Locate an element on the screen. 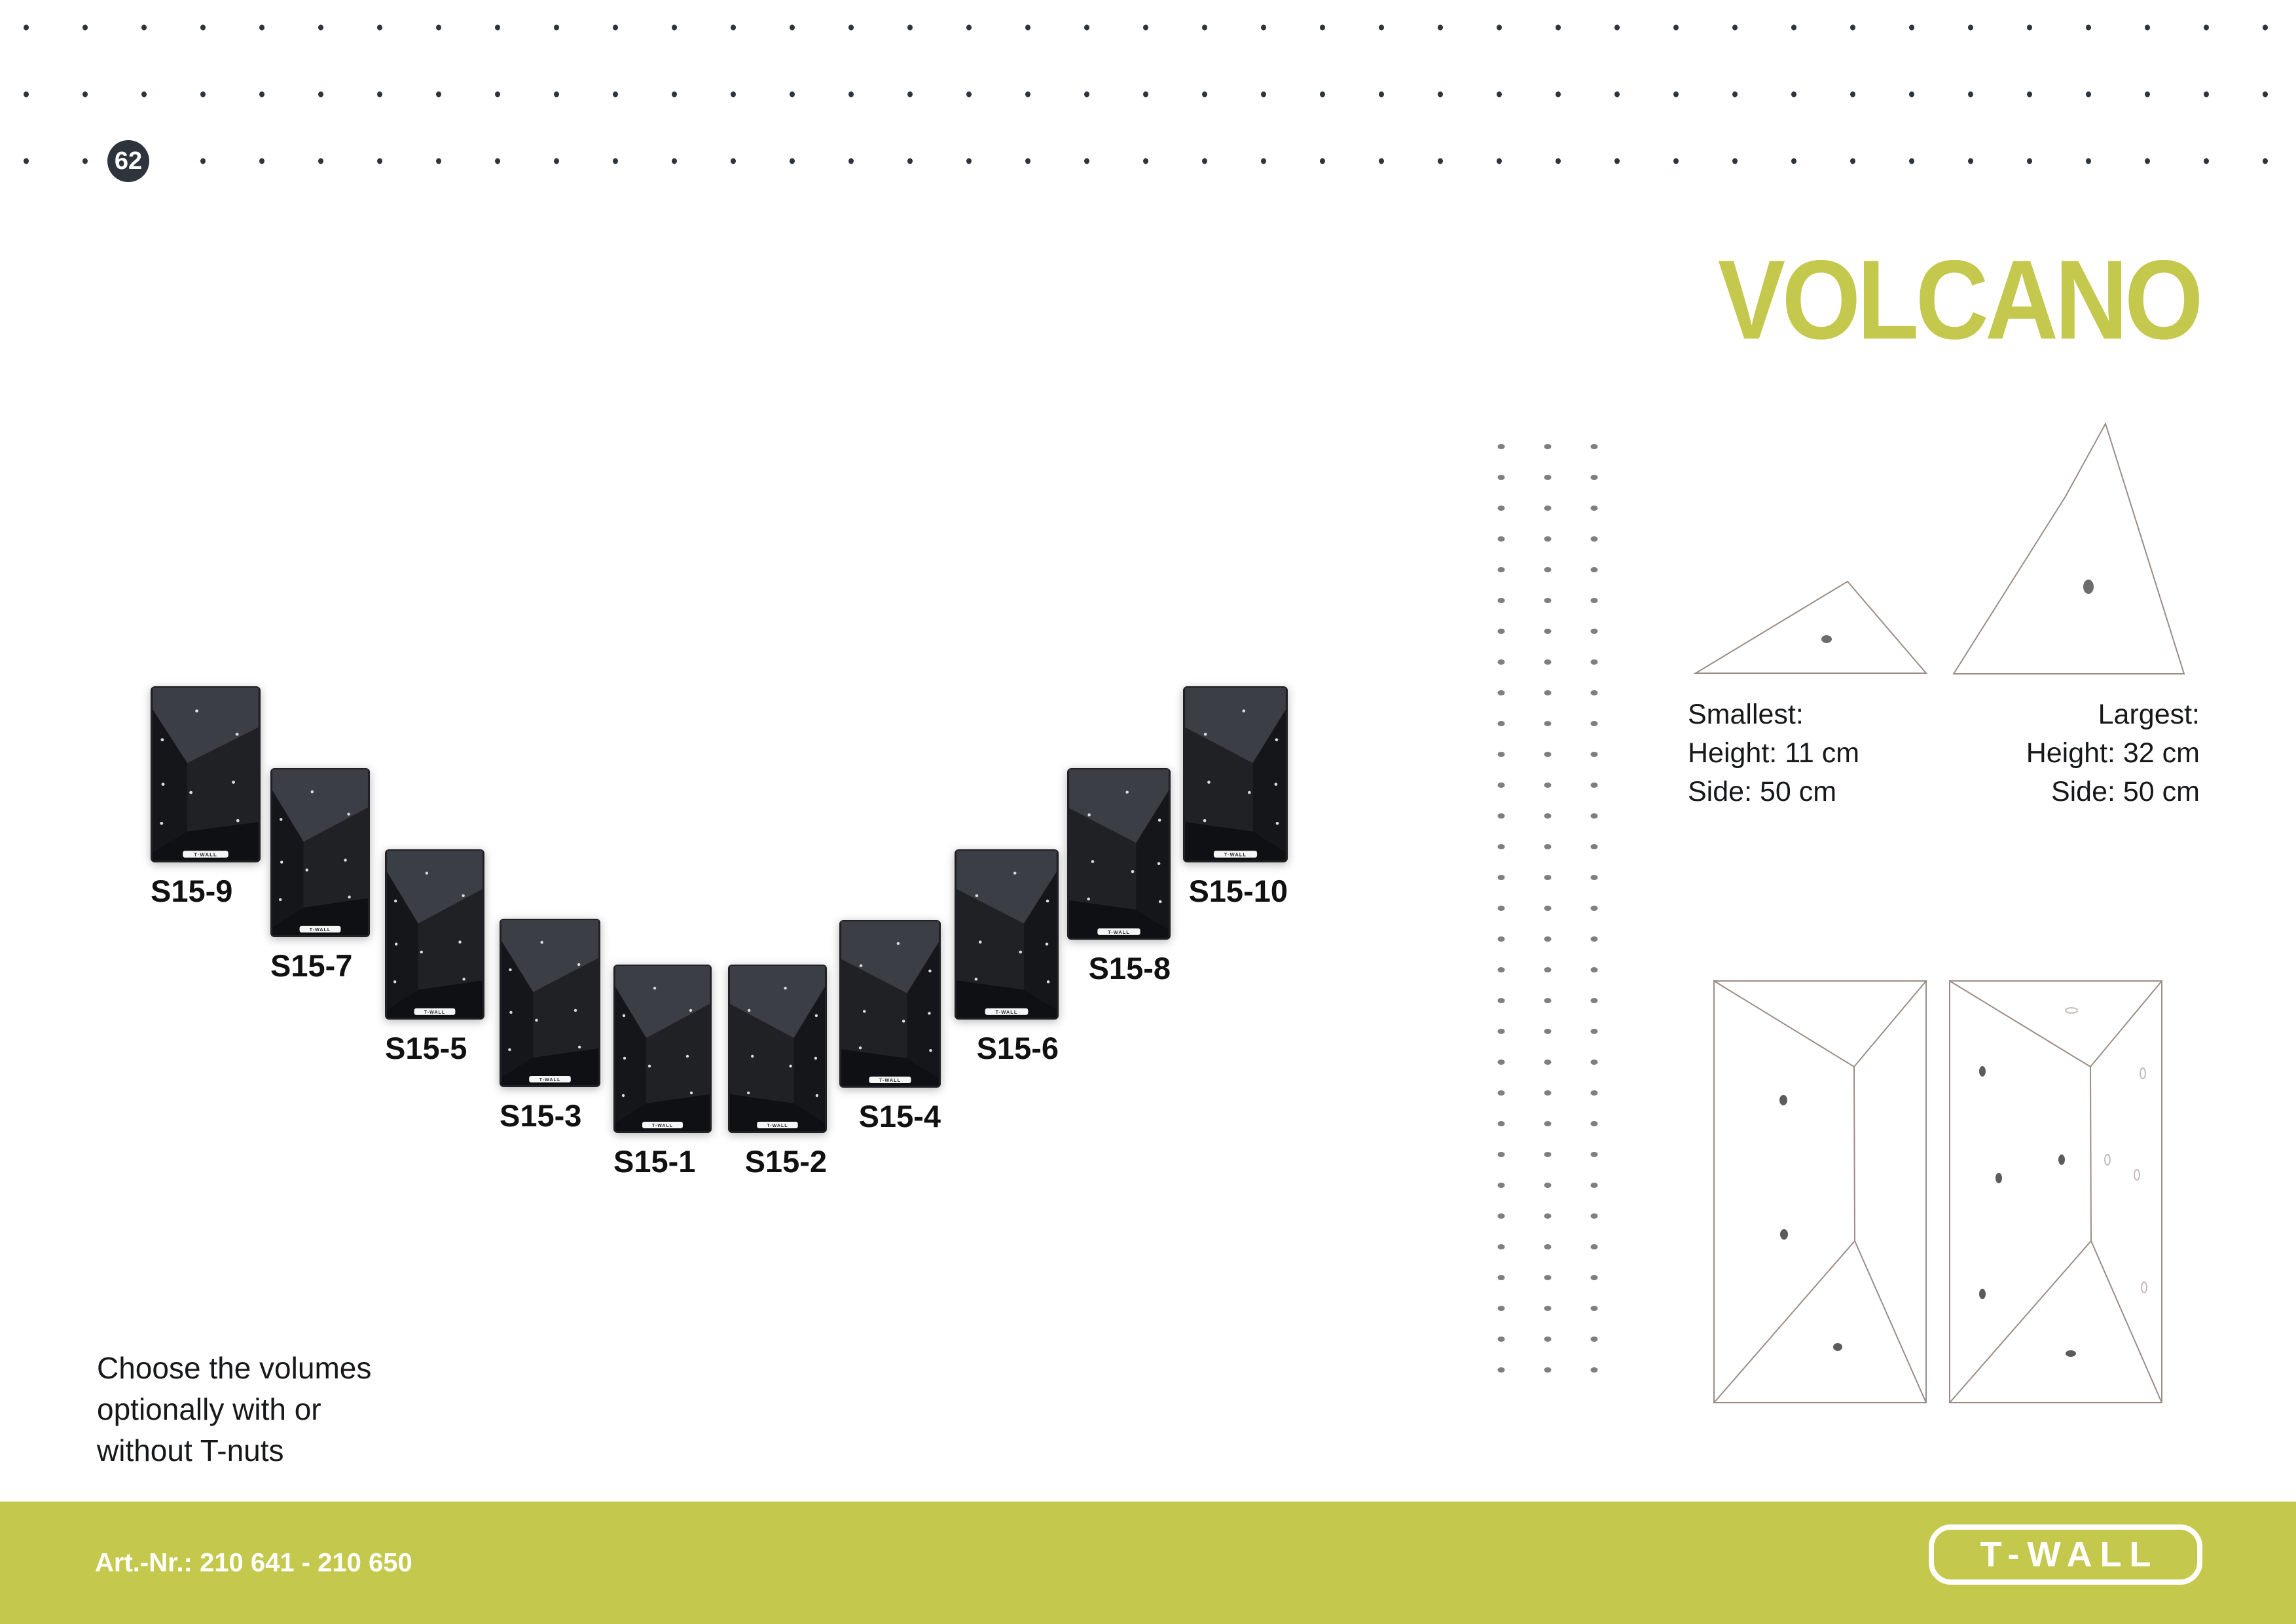  largest-height: Height: 32 cm is located at coordinates (2113, 753).